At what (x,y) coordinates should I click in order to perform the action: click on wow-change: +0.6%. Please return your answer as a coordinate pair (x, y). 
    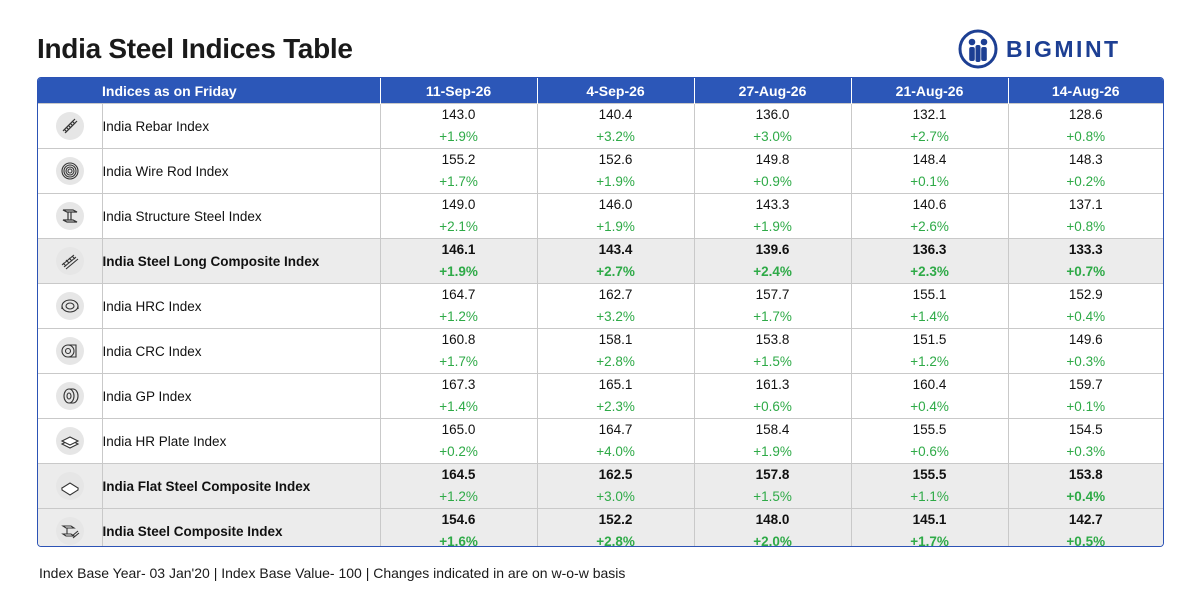
    Looking at the image, I should click on (929, 451).